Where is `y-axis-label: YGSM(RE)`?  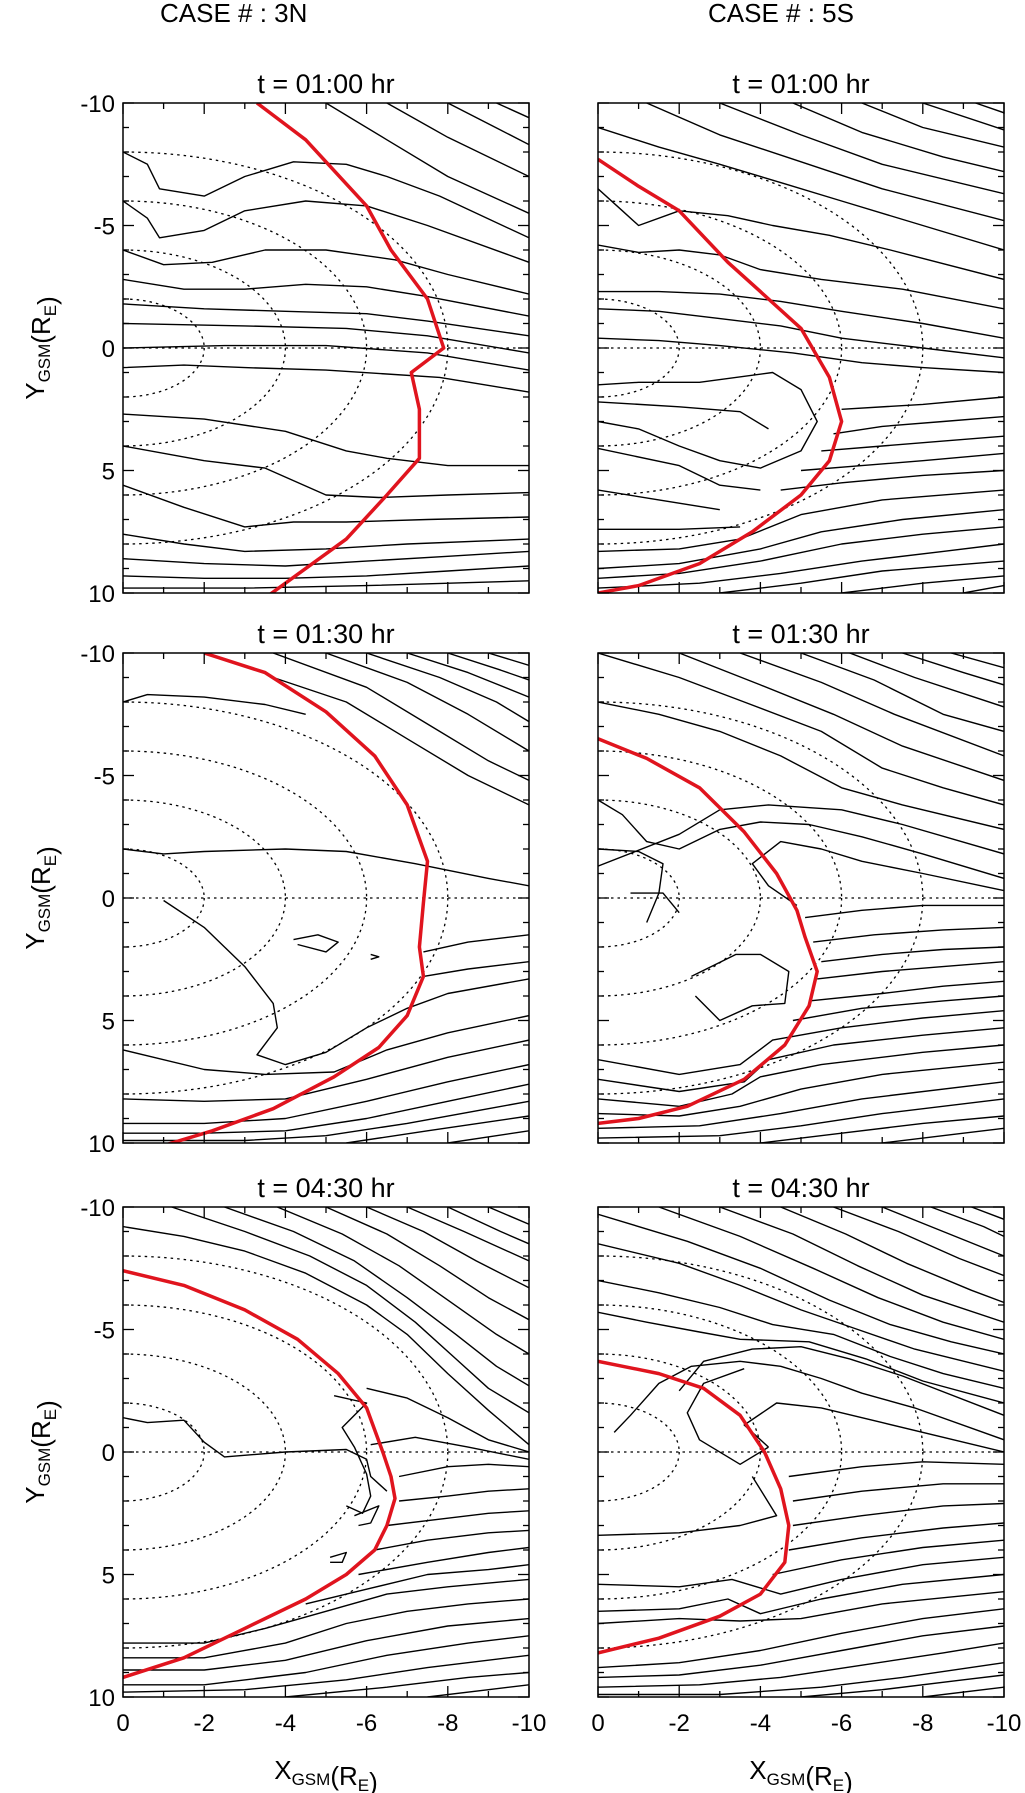
y-axis-label: YGSM(RE) is located at coordinates (41, 348).